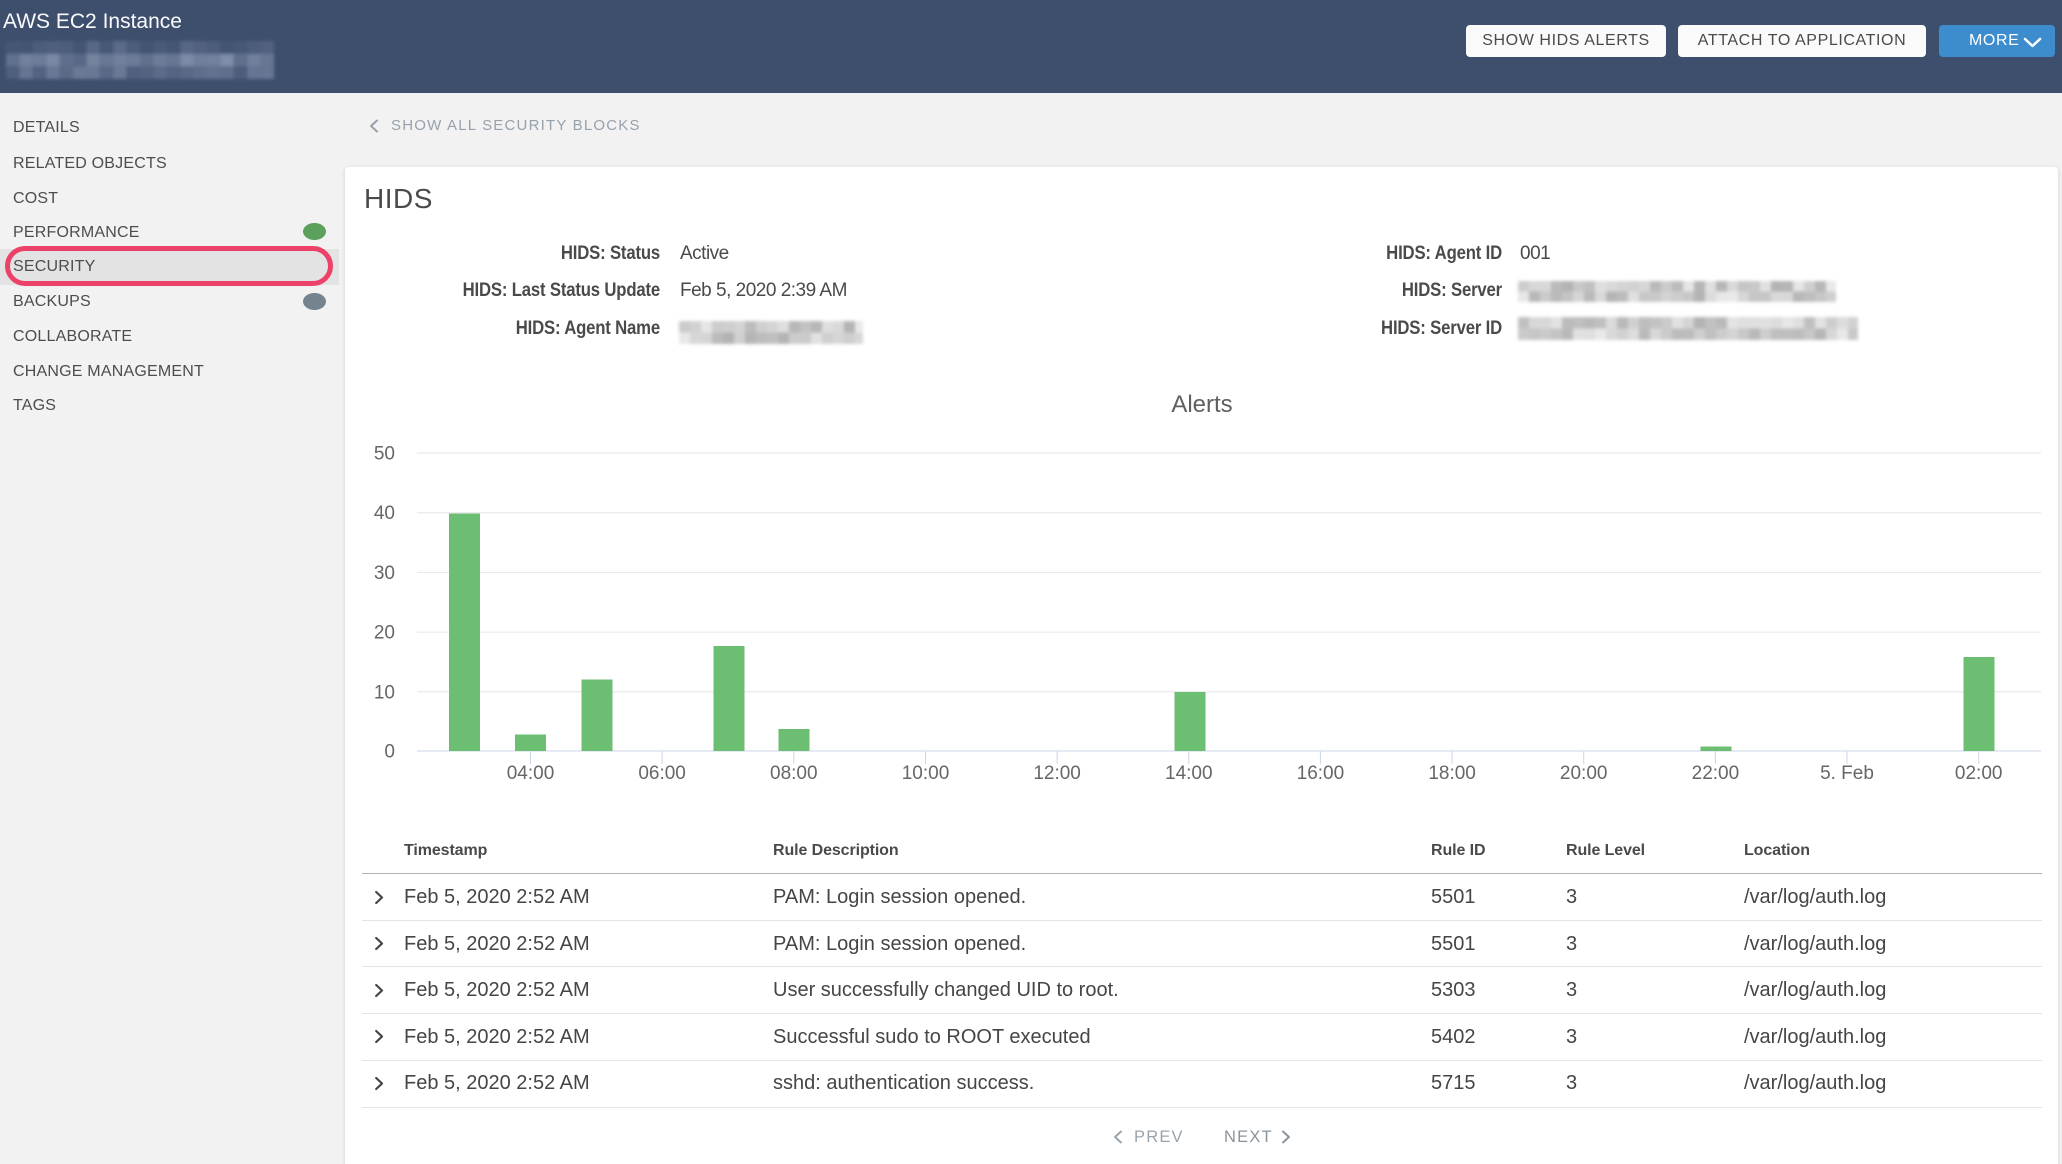 The width and height of the screenshot is (2062, 1164). I want to click on svg-text: 50, so click(384, 454).